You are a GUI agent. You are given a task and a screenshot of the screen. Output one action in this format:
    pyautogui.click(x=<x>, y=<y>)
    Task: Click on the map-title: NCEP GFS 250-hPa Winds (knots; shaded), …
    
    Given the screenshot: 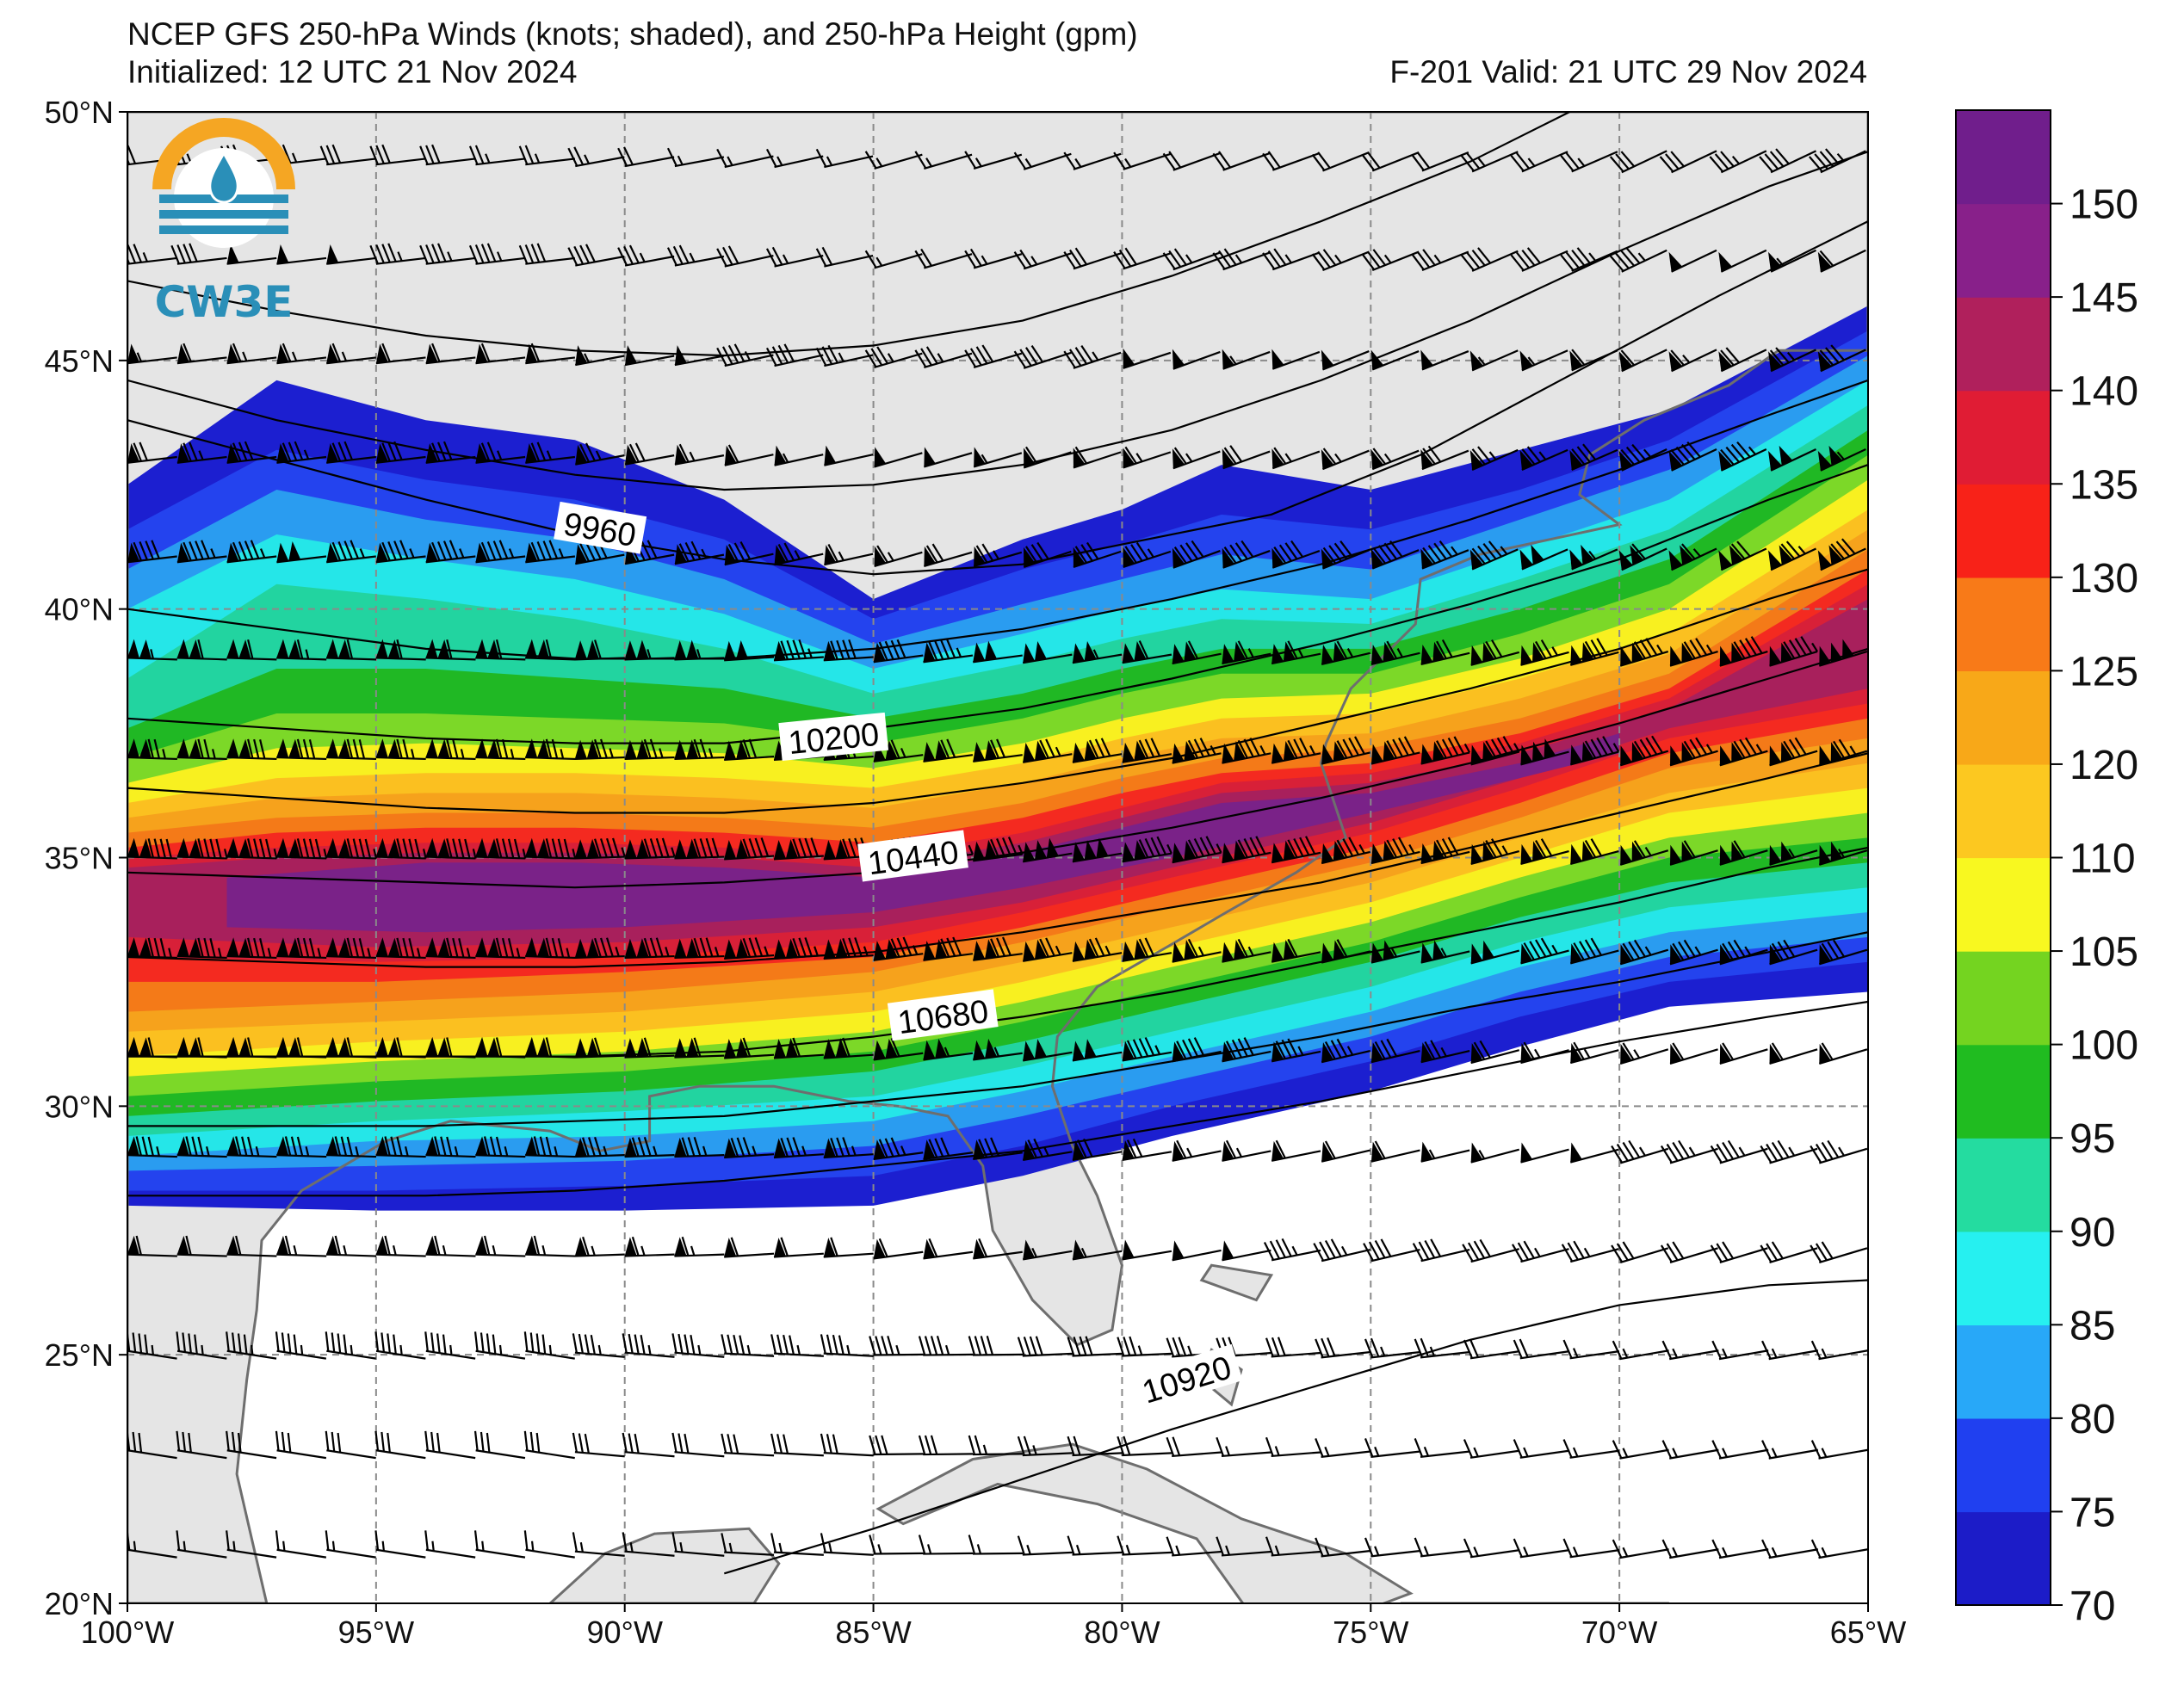 What is the action you would take?
    pyautogui.click(x=633, y=34)
    